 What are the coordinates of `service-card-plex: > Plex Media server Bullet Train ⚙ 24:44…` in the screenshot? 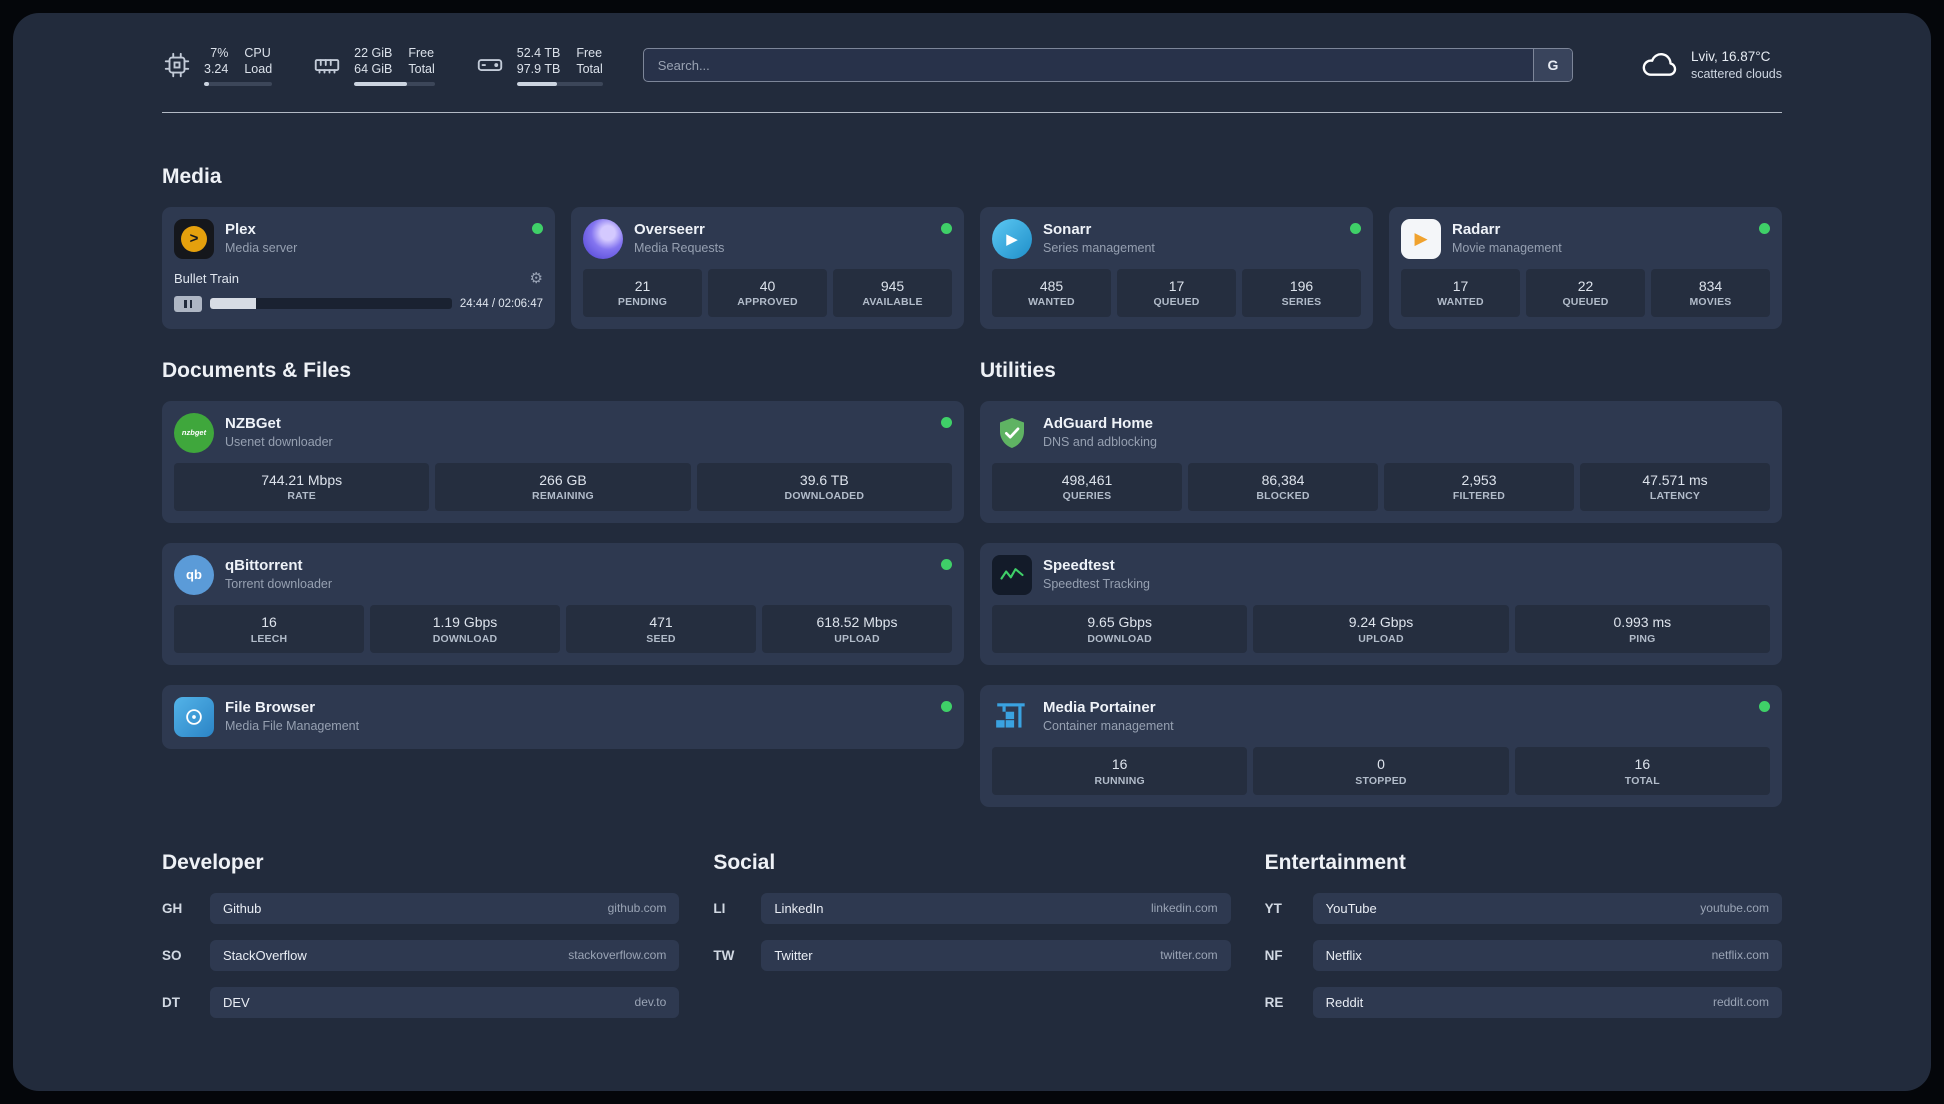 It's located at (358, 267).